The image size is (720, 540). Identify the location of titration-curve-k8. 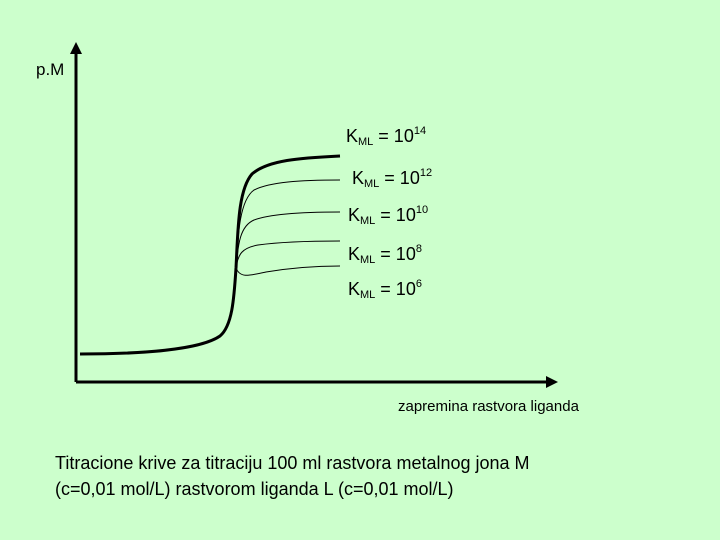
(288, 254).